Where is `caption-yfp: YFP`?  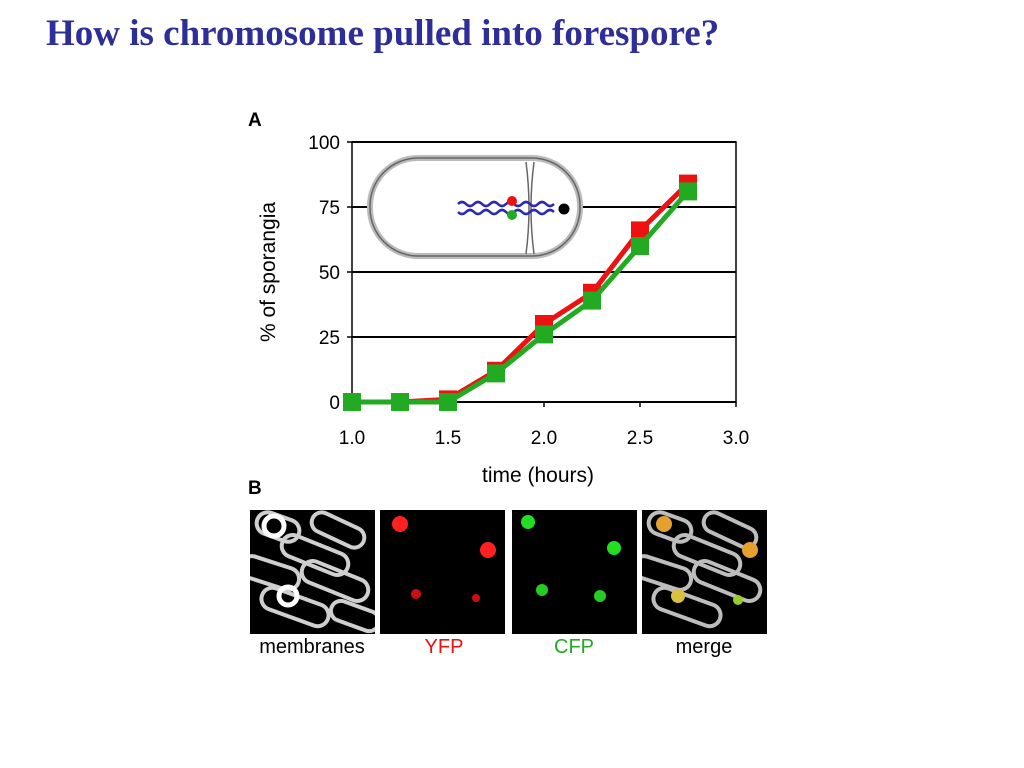 caption-yfp: YFP is located at coordinates (444, 647).